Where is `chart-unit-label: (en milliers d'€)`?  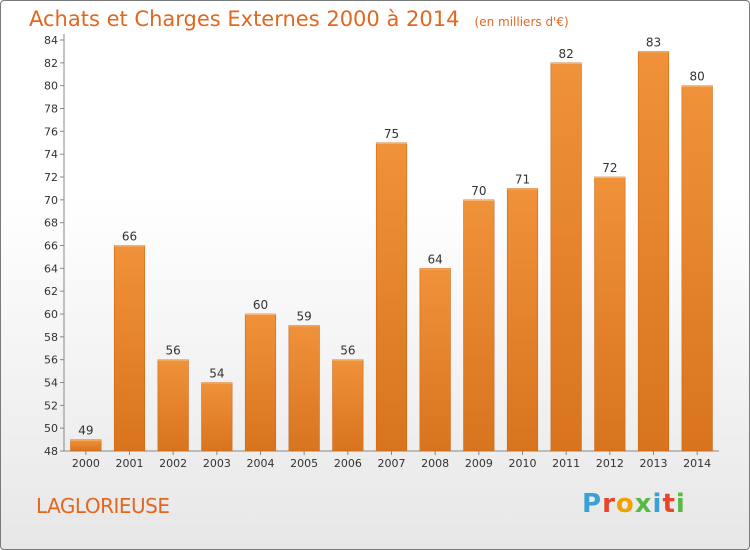
chart-unit-label: (en milliers d'€) is located at coordinates (521, 22).